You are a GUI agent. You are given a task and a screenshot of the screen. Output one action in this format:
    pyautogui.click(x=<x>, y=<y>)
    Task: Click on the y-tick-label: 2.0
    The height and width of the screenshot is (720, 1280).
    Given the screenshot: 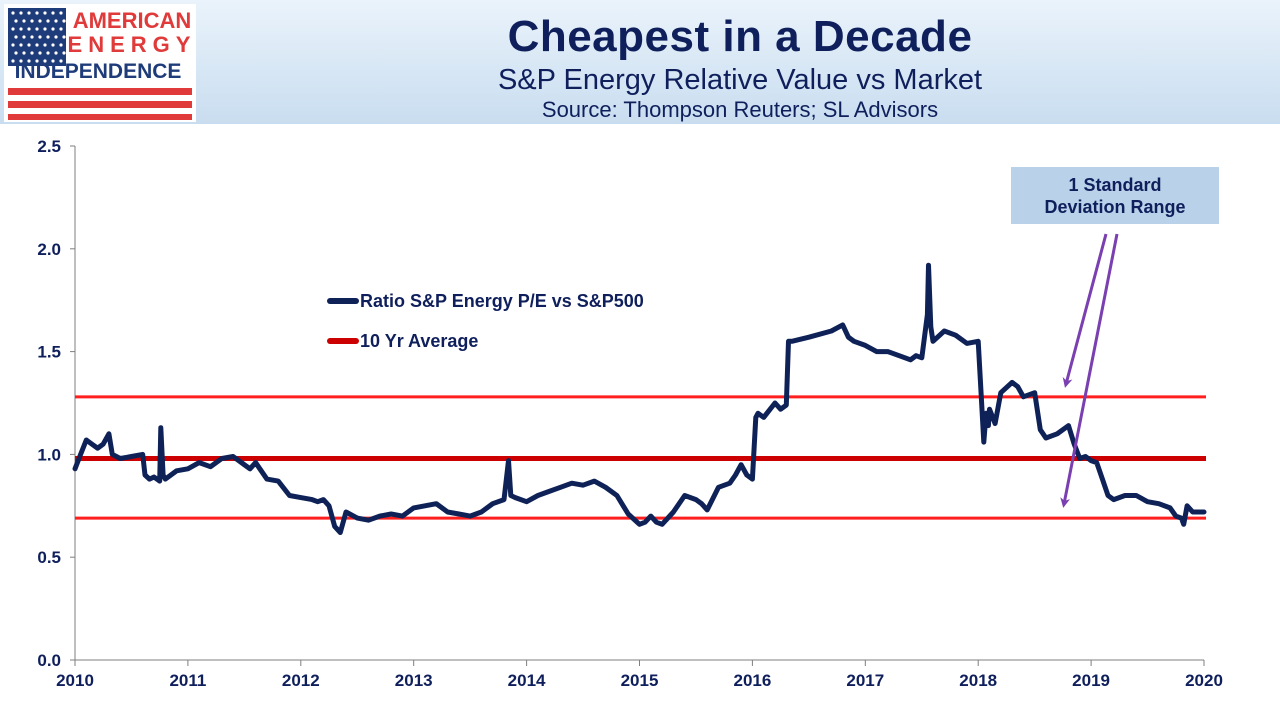 What is the action you would take?
    pyautogui.click(x=49, y=249)
    